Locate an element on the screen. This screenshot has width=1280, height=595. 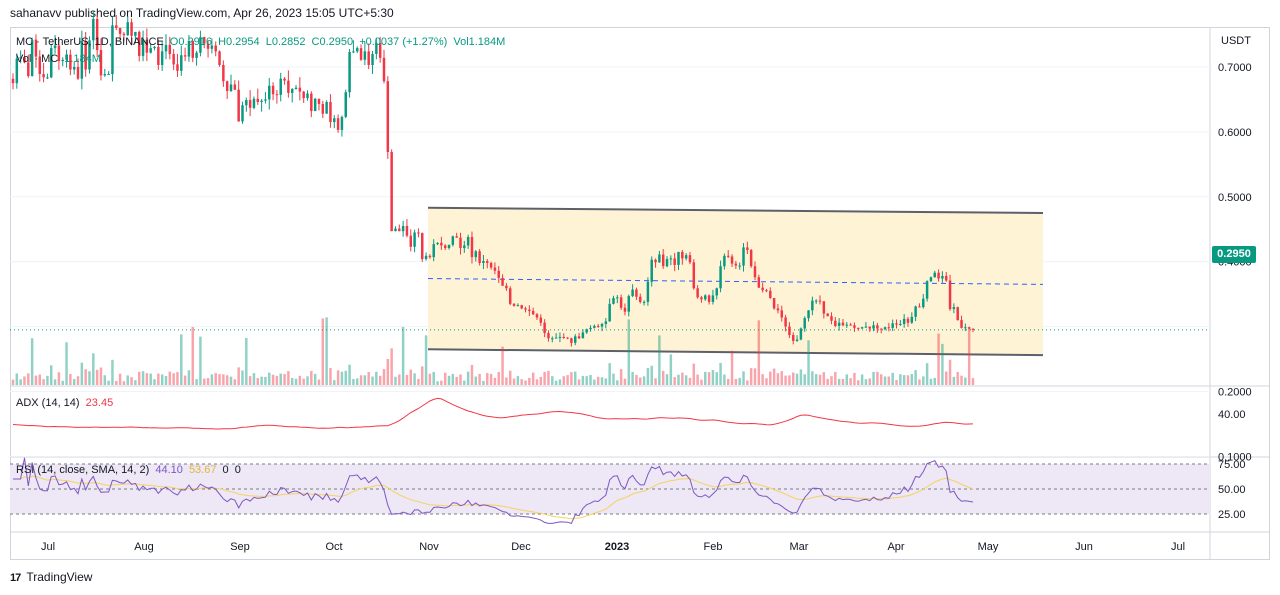
channel-bottom-line is located at coordinates (735, 352).